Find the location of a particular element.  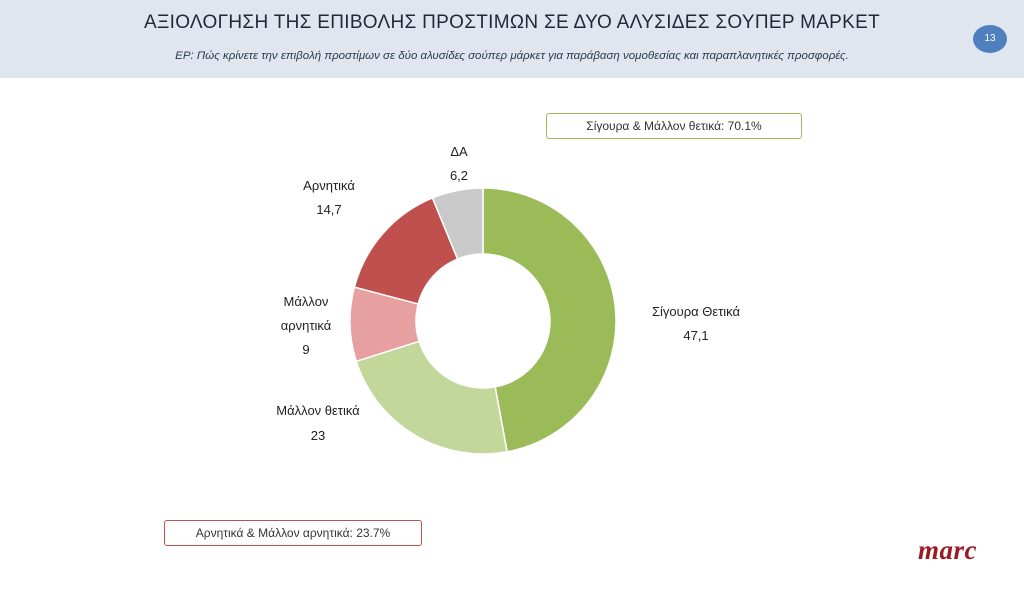

positive-summary-box: Σίγουρα & Μάλλον θετικά: 70.1% is located at coordinates (674, 126).